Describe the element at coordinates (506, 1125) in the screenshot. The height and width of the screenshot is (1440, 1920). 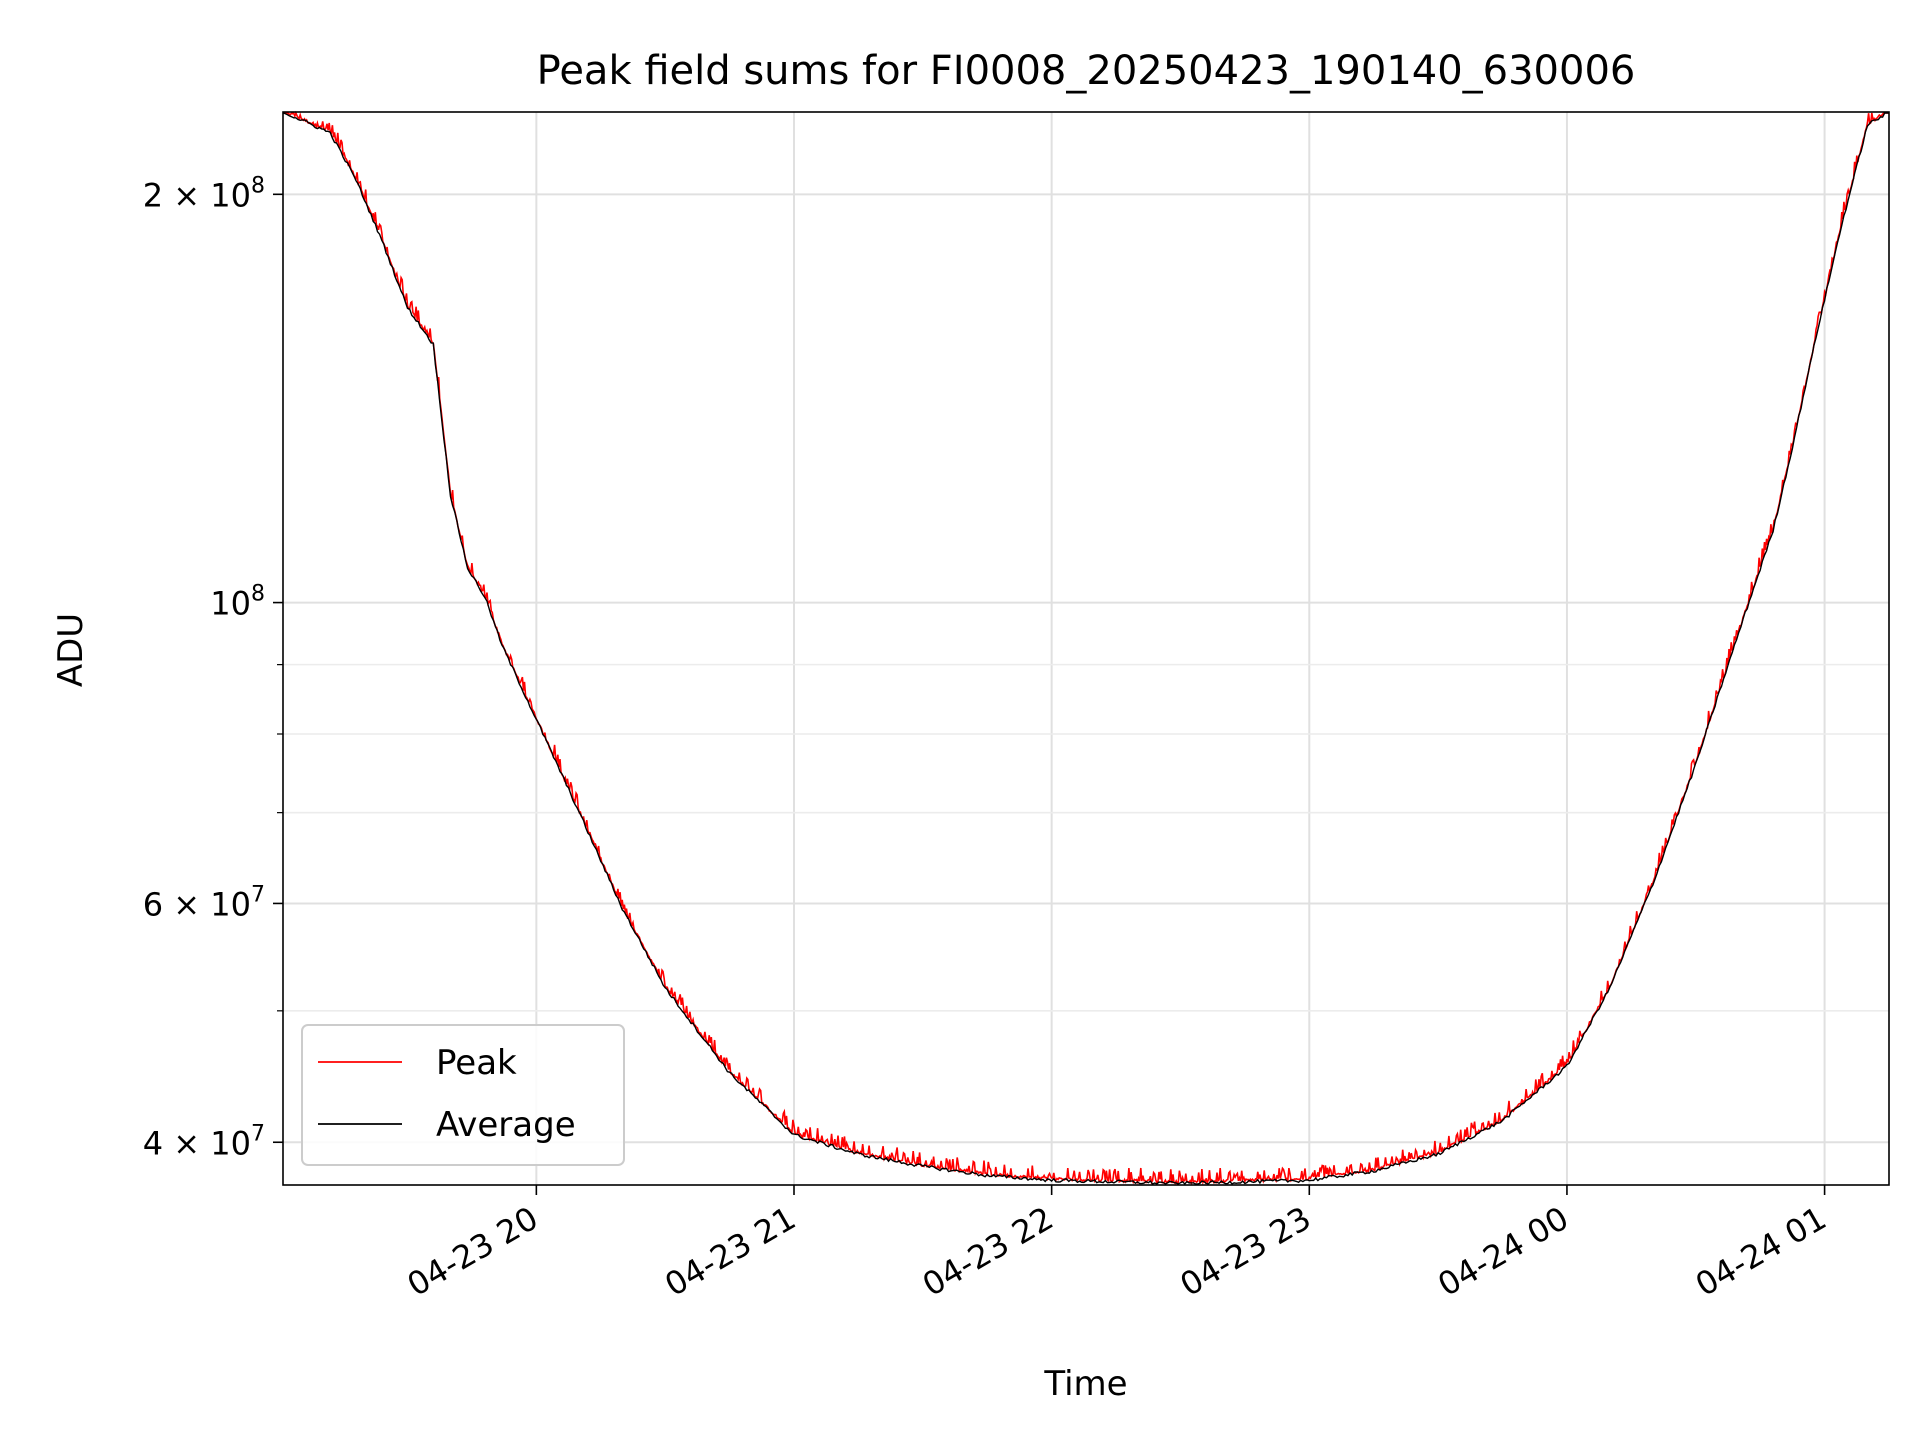
I see `legend-average-label: Average` at that location.